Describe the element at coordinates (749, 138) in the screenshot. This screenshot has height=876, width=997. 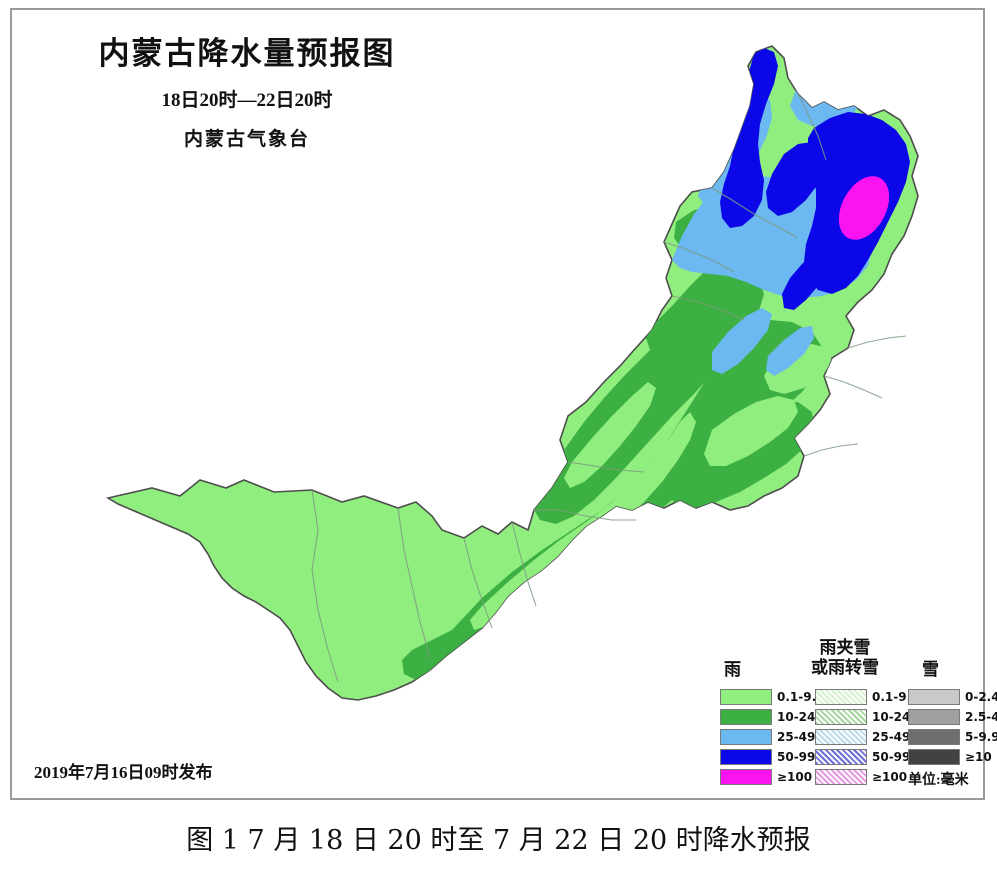
I see `band-50-99-hulunbuir-west-core` at that location.